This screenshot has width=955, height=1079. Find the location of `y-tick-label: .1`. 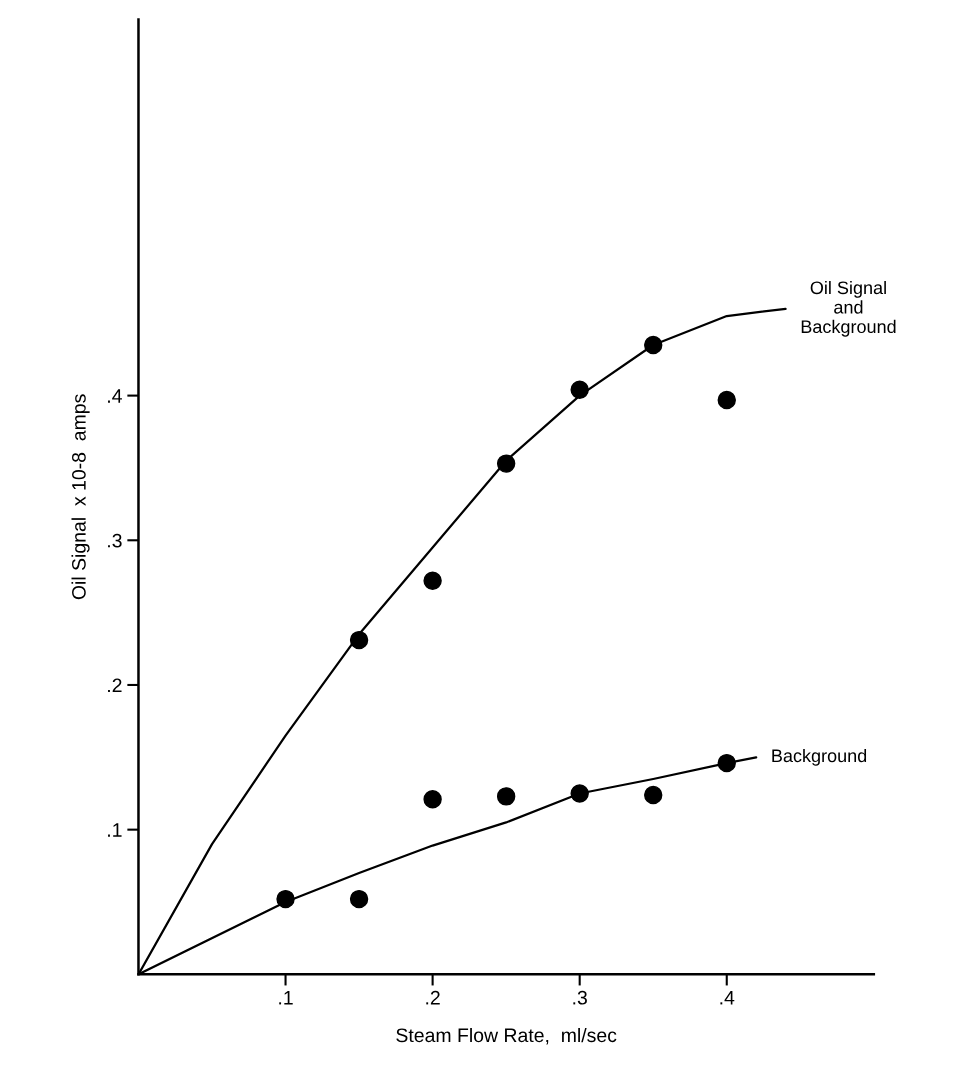

y-tick-label: .1 is located at coordinates (115, 830).